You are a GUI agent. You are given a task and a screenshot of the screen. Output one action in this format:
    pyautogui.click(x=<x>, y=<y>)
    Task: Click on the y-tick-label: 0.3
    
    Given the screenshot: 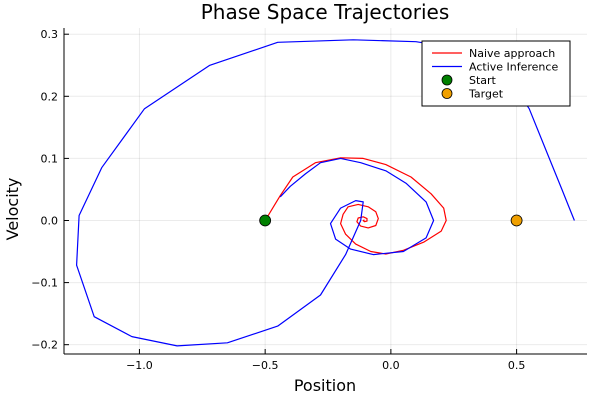 What is the action you would take?
    pyautogui.click(x=50, y=34)
    